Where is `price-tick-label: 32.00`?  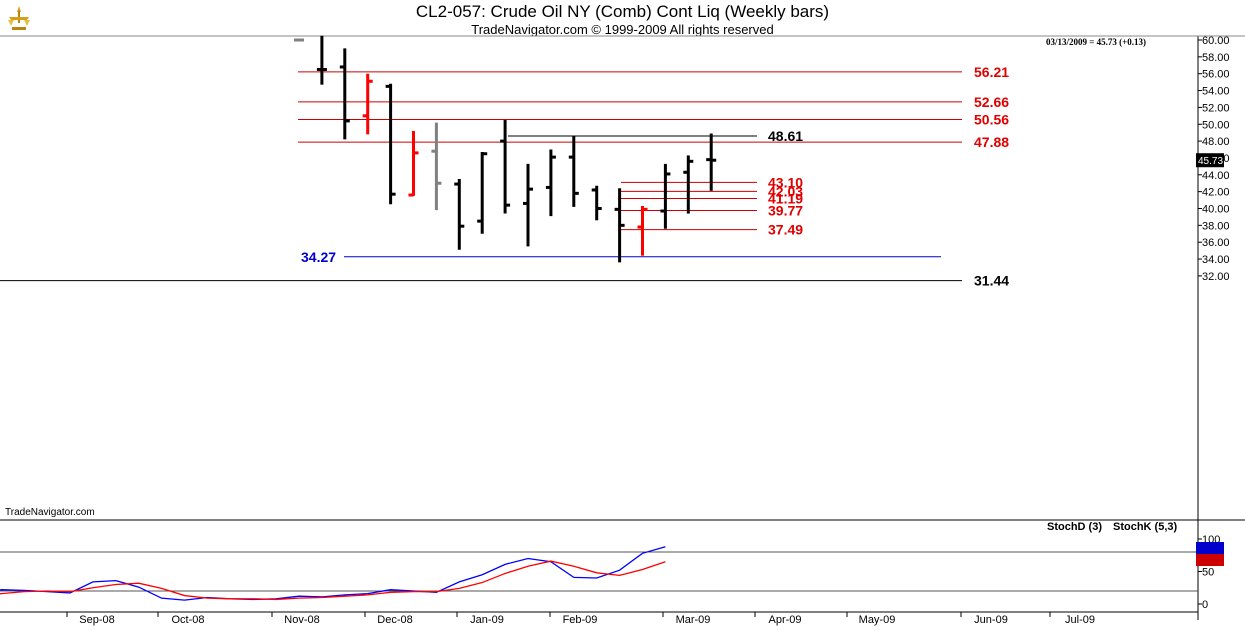 price-tick-label: 32.00 is located at coordinates (1216, 277).